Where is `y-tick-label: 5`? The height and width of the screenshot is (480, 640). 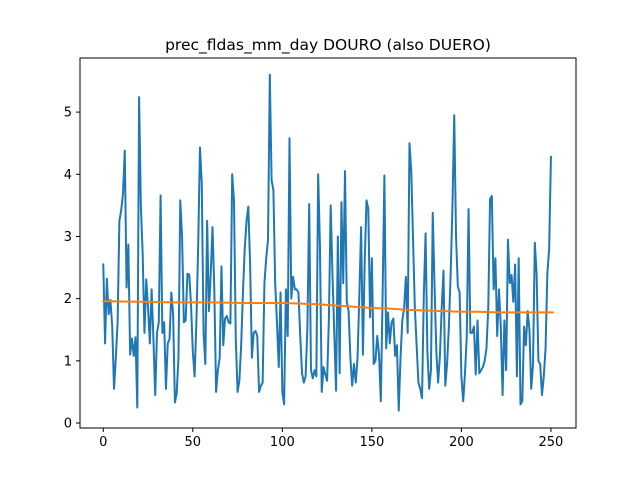 y-tick-label: 5 is located at coordinates (68, 113).